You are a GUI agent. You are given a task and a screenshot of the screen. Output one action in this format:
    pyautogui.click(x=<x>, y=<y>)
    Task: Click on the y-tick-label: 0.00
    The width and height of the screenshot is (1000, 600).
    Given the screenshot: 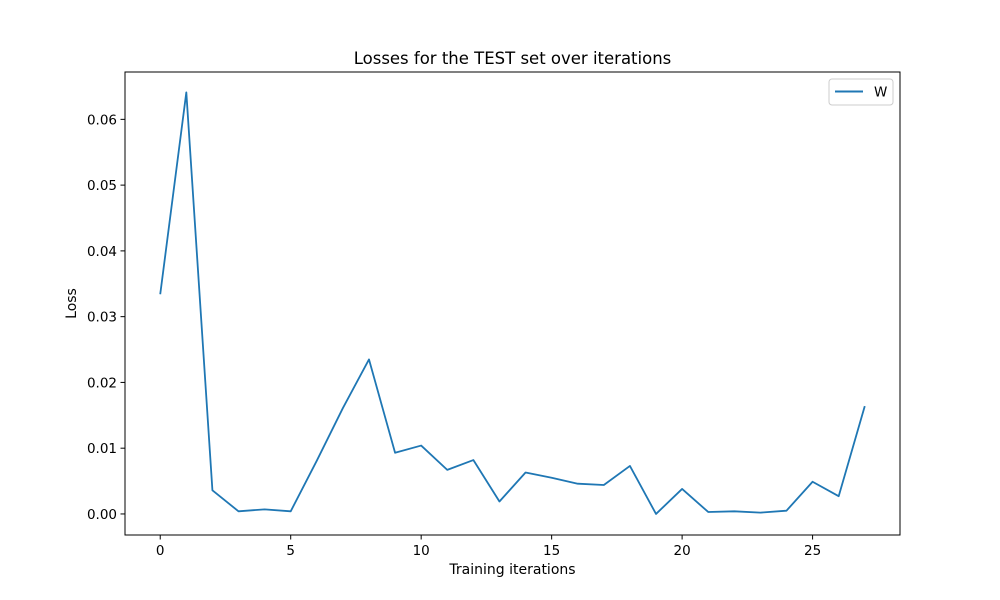 What is the action you would take?
    pyautogui.click(x=102, y=515)
    